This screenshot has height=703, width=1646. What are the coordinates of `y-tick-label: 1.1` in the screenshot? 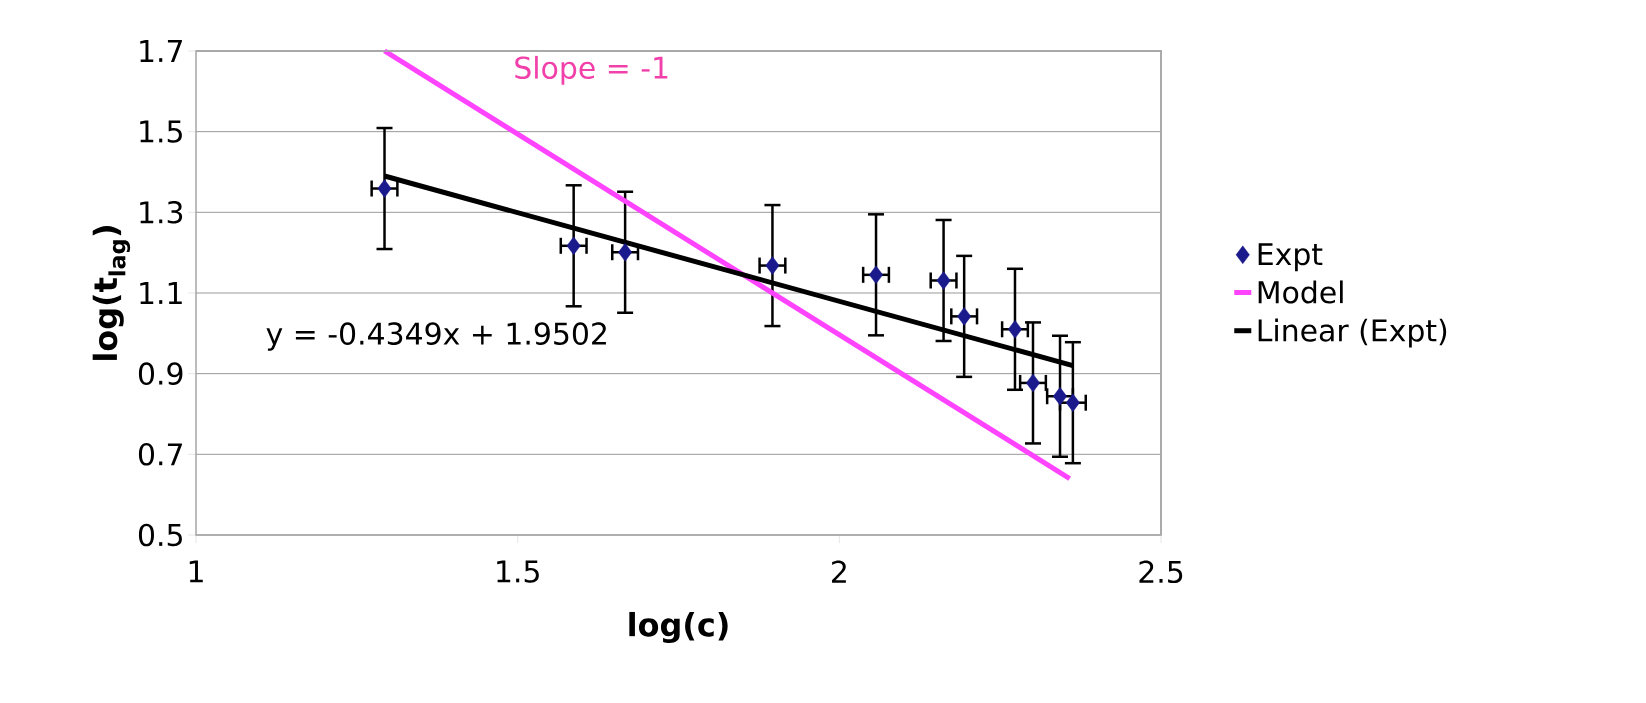 It's located at (161, 293).